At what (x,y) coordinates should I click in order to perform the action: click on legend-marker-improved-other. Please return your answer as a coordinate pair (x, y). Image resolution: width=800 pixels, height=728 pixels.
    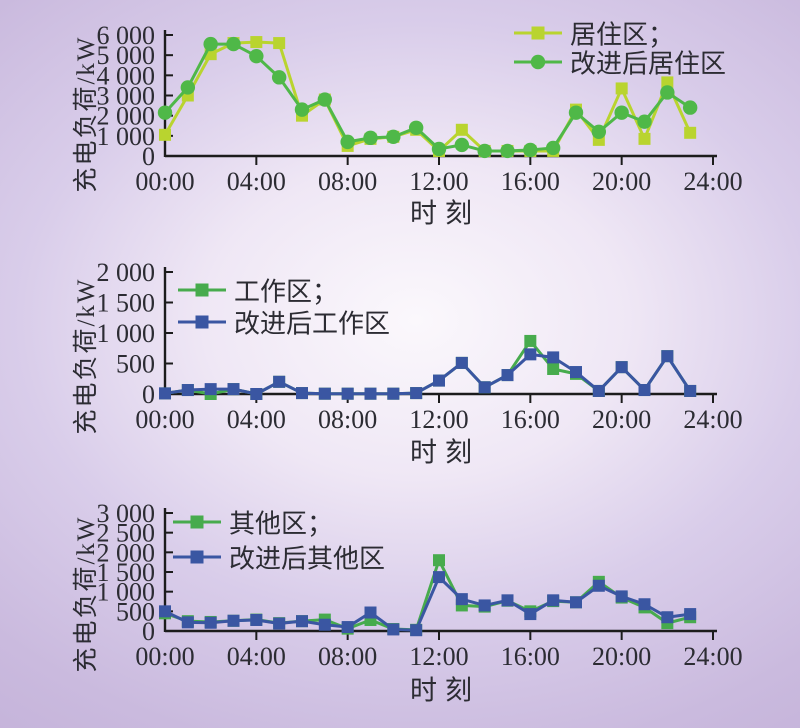
    Looking at the image, I should click on (197, 557).